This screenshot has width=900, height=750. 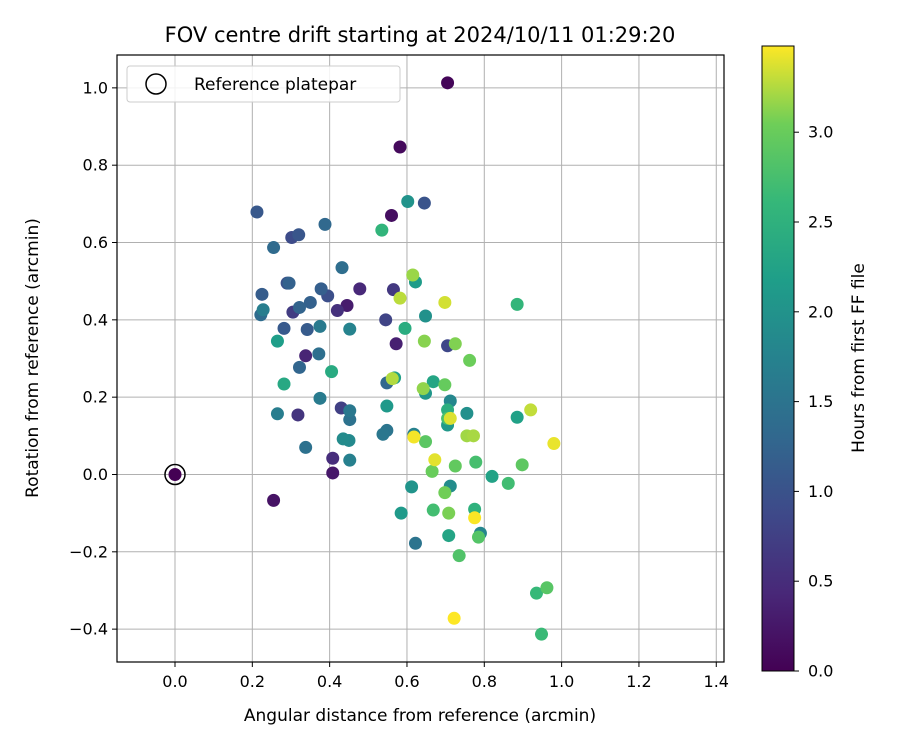 What do you see at coordinates (859, 358) in the screenshot?
I see `colorbar-label: Hours from first FF file` at bounding box center [859, 358].